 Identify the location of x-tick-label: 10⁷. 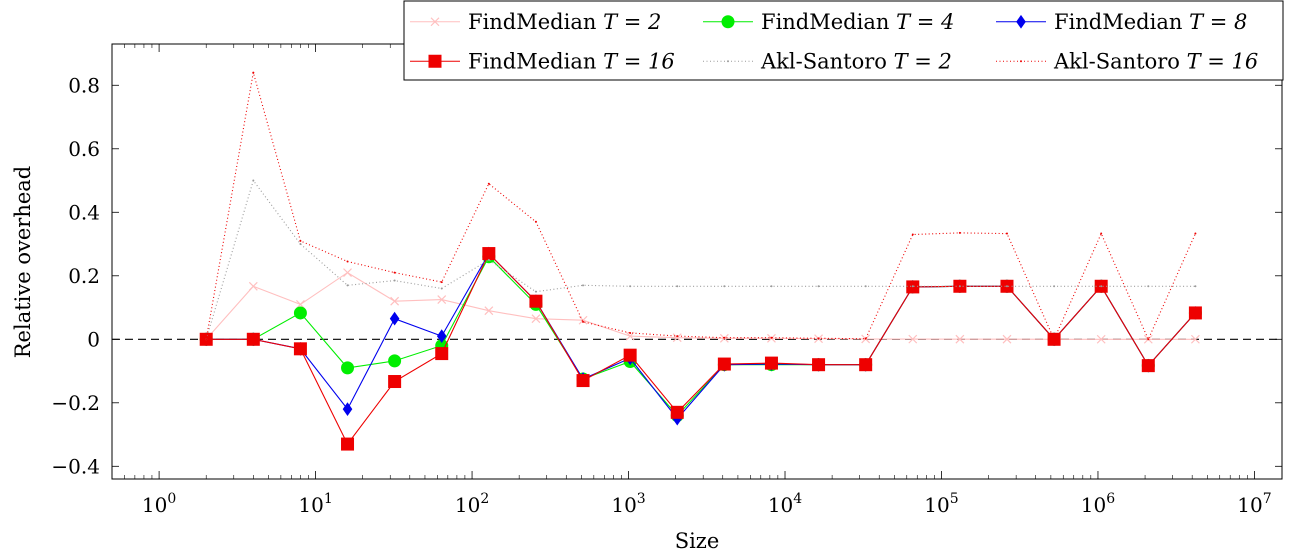
(1254, 504).